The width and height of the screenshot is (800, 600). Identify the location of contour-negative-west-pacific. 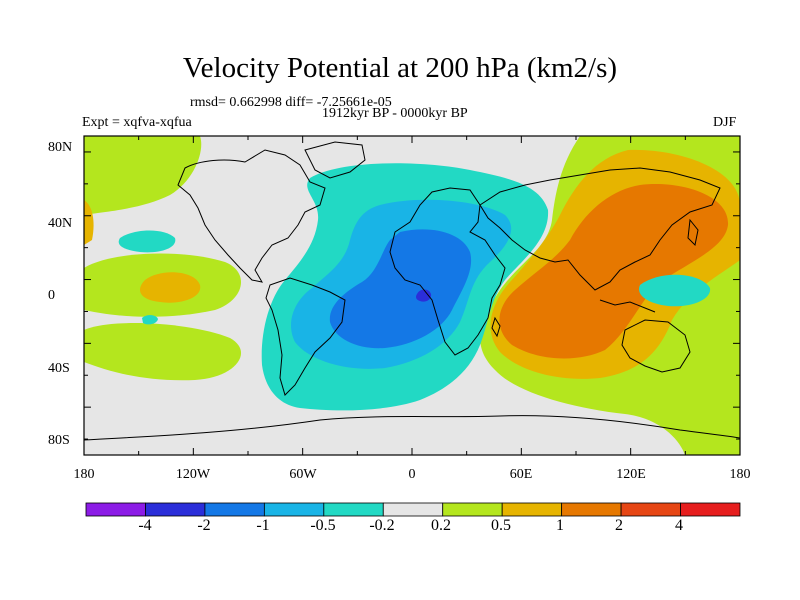
(675, 290).